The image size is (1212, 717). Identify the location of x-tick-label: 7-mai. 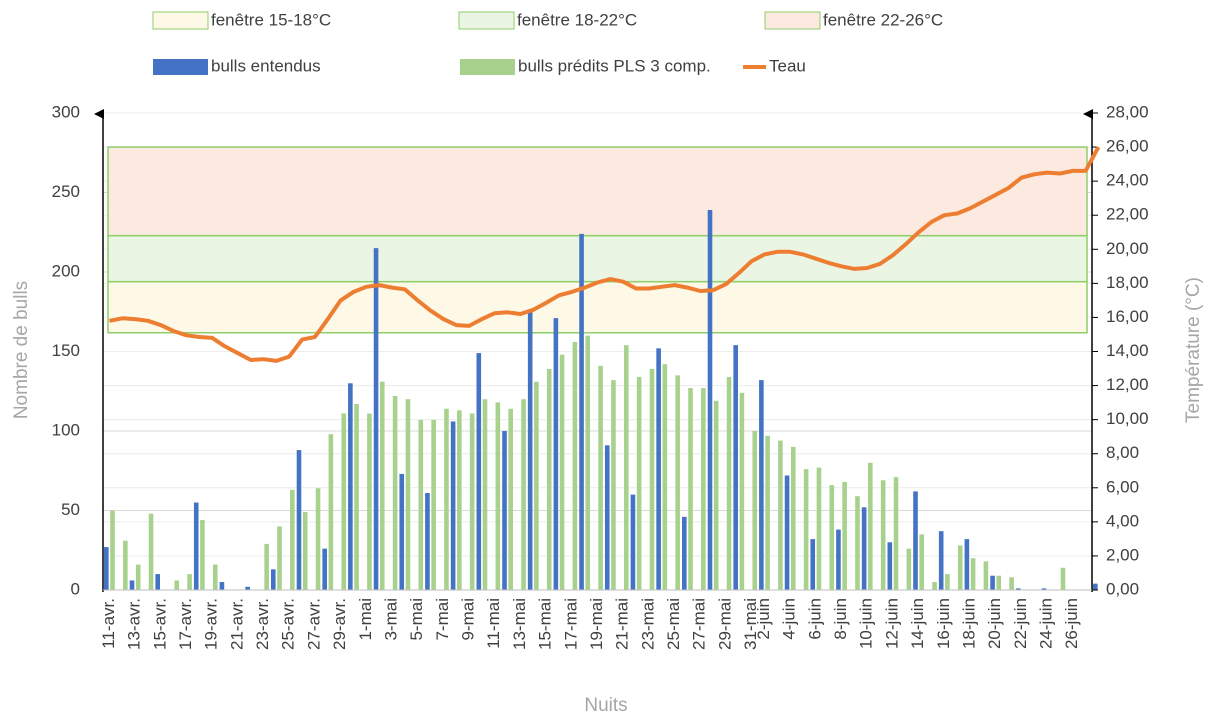
(442, 619).